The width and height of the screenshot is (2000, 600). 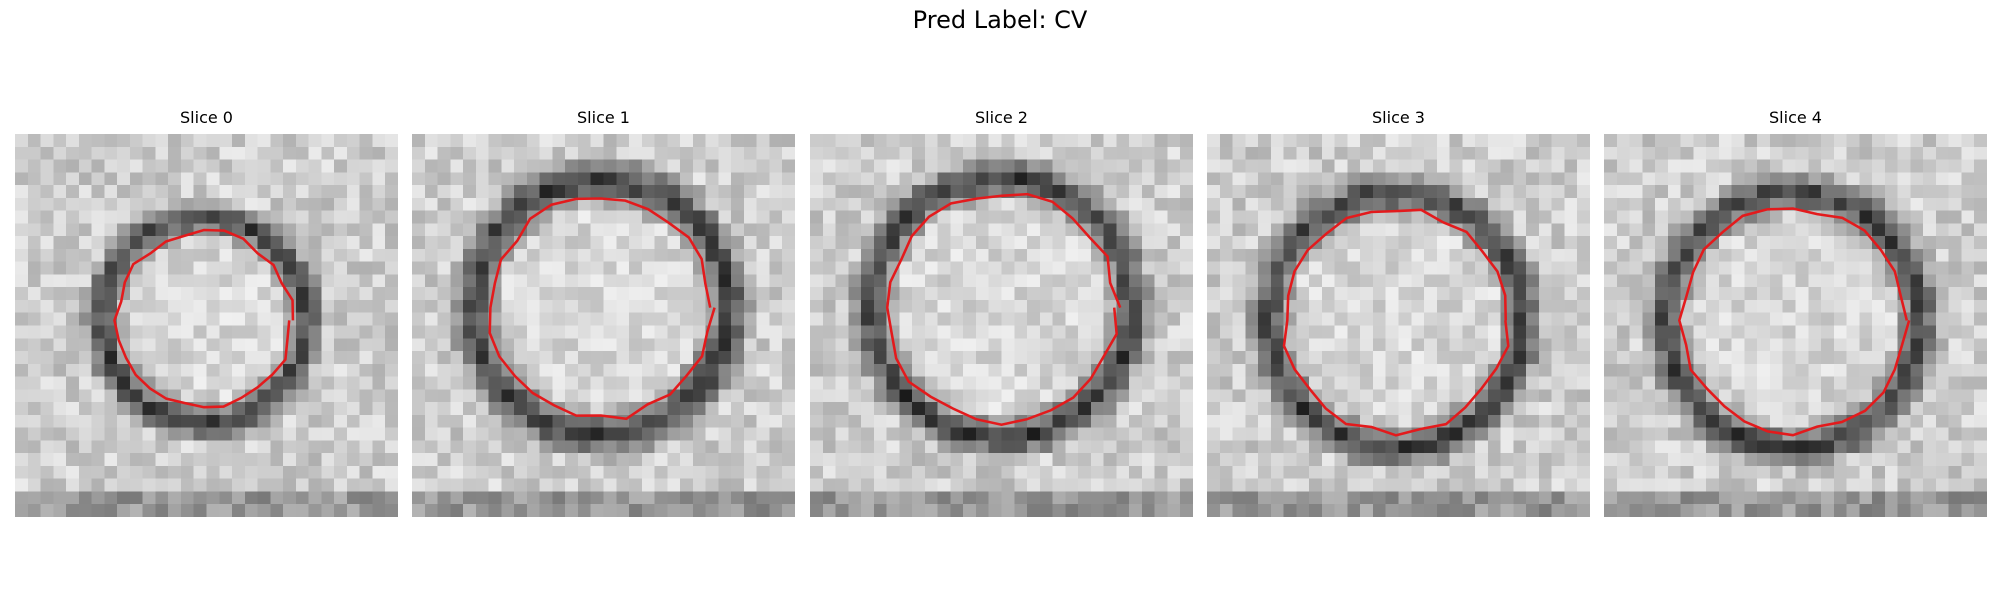 What do you see at coordinates (603, 117) in the screenshot?
I see `slice-title: Slice 1` at bounding box center [603, 117].